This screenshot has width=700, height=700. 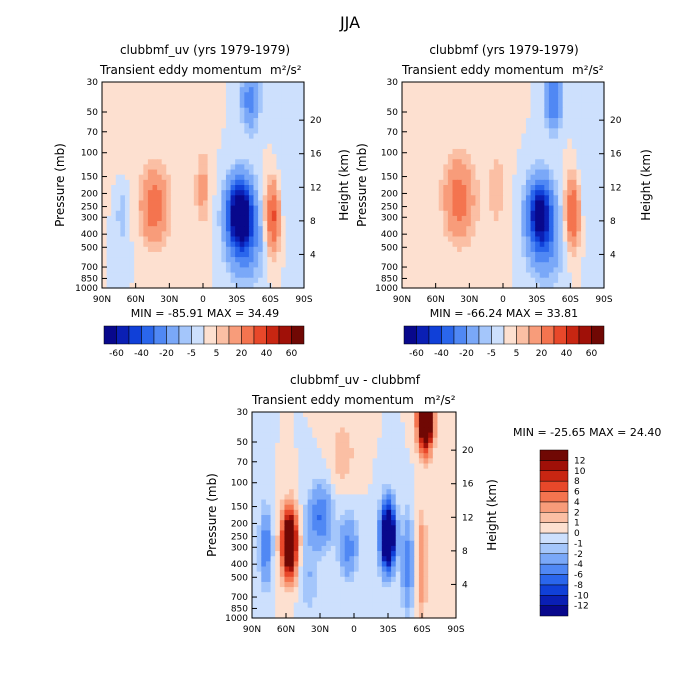 I want to click on colorbar-swatch, so click(x=235, y=335).